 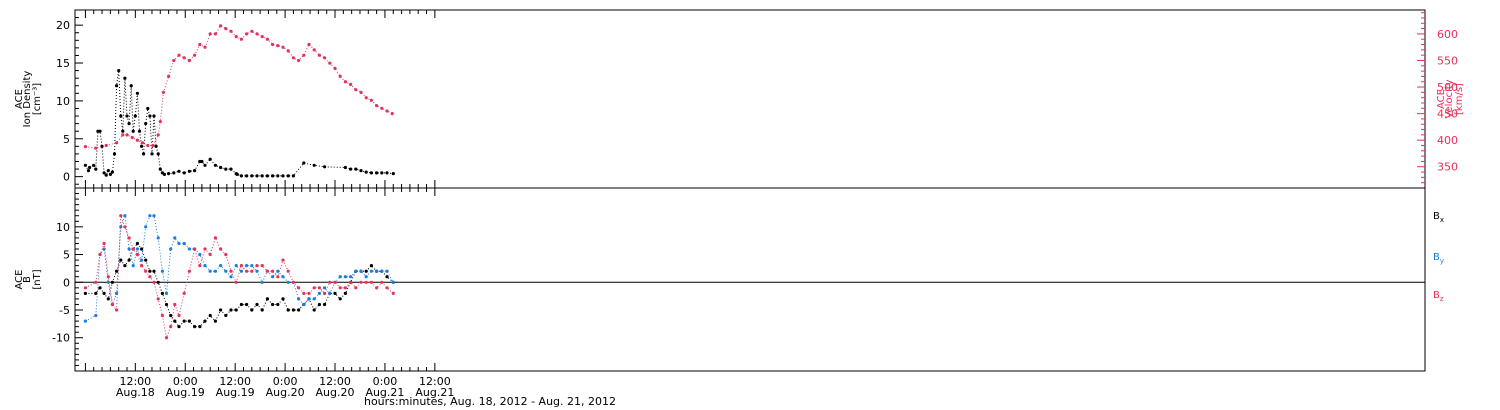 What do you see at coordinates (27, 279) in the screenshot?
I see `y-axis-title-2-1: B` at bounding box center [27, 279].